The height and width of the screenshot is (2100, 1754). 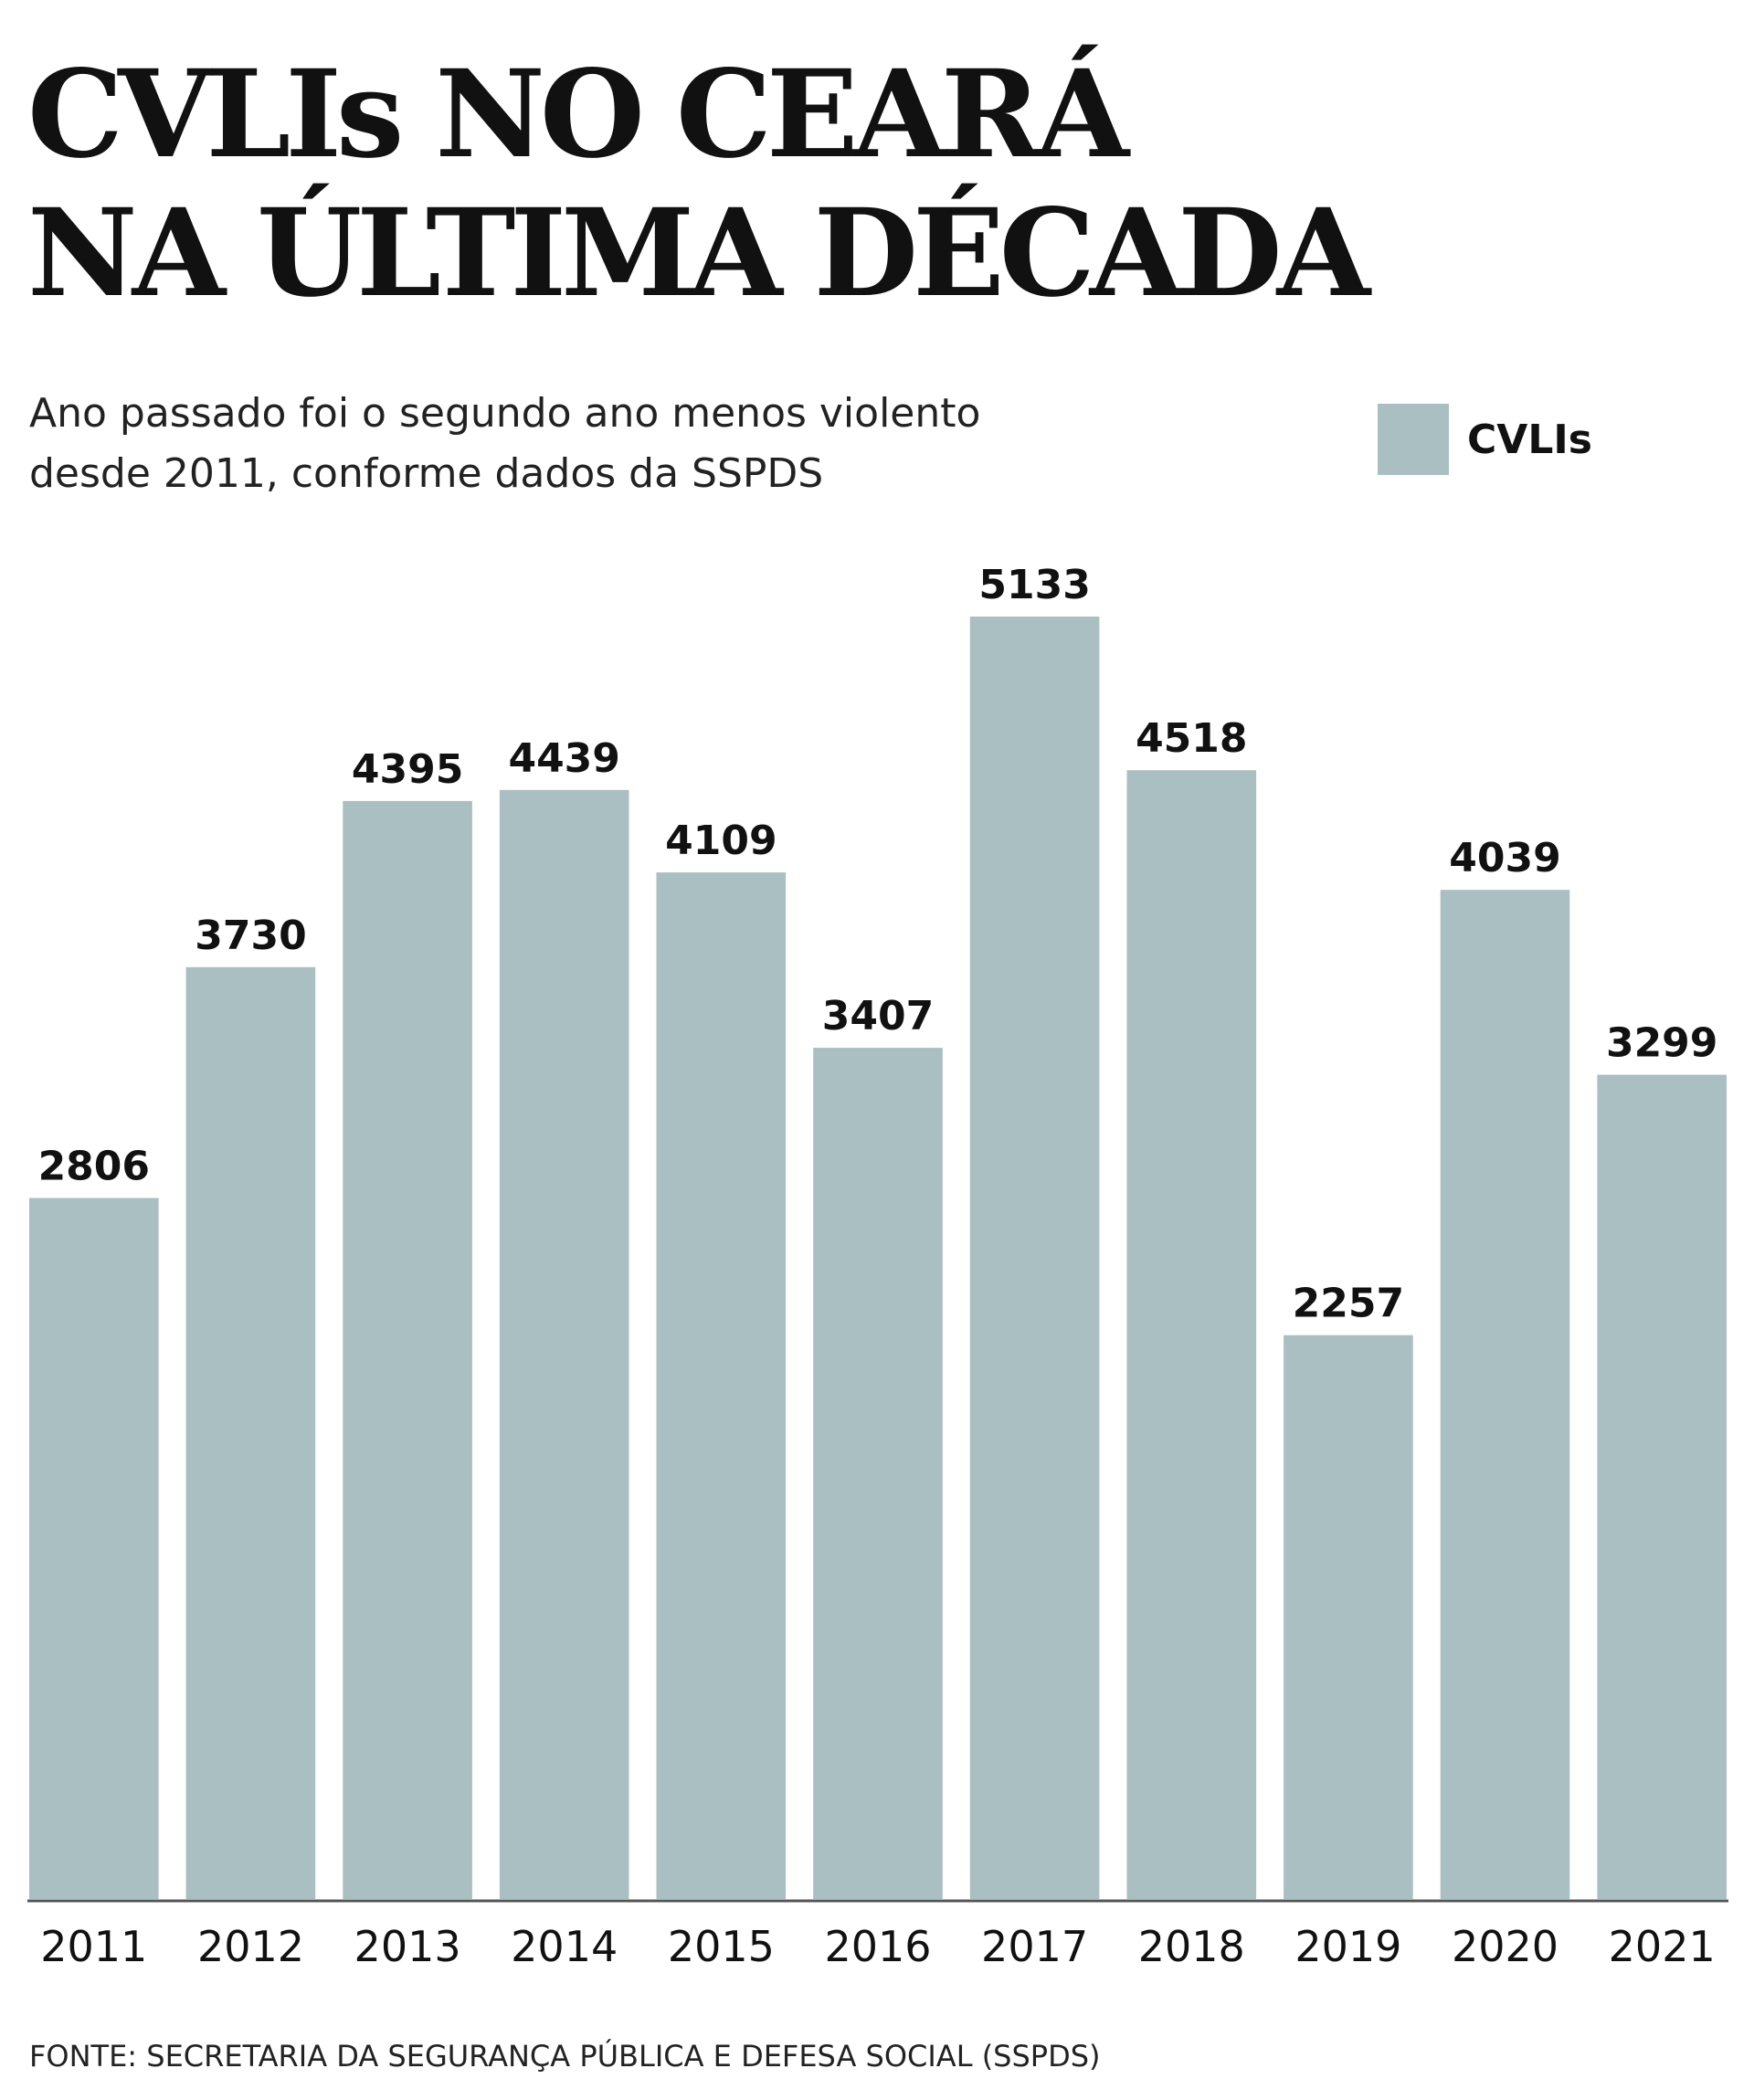 I want to click on value-label-2015: 4109, so click(x=721, y=841).